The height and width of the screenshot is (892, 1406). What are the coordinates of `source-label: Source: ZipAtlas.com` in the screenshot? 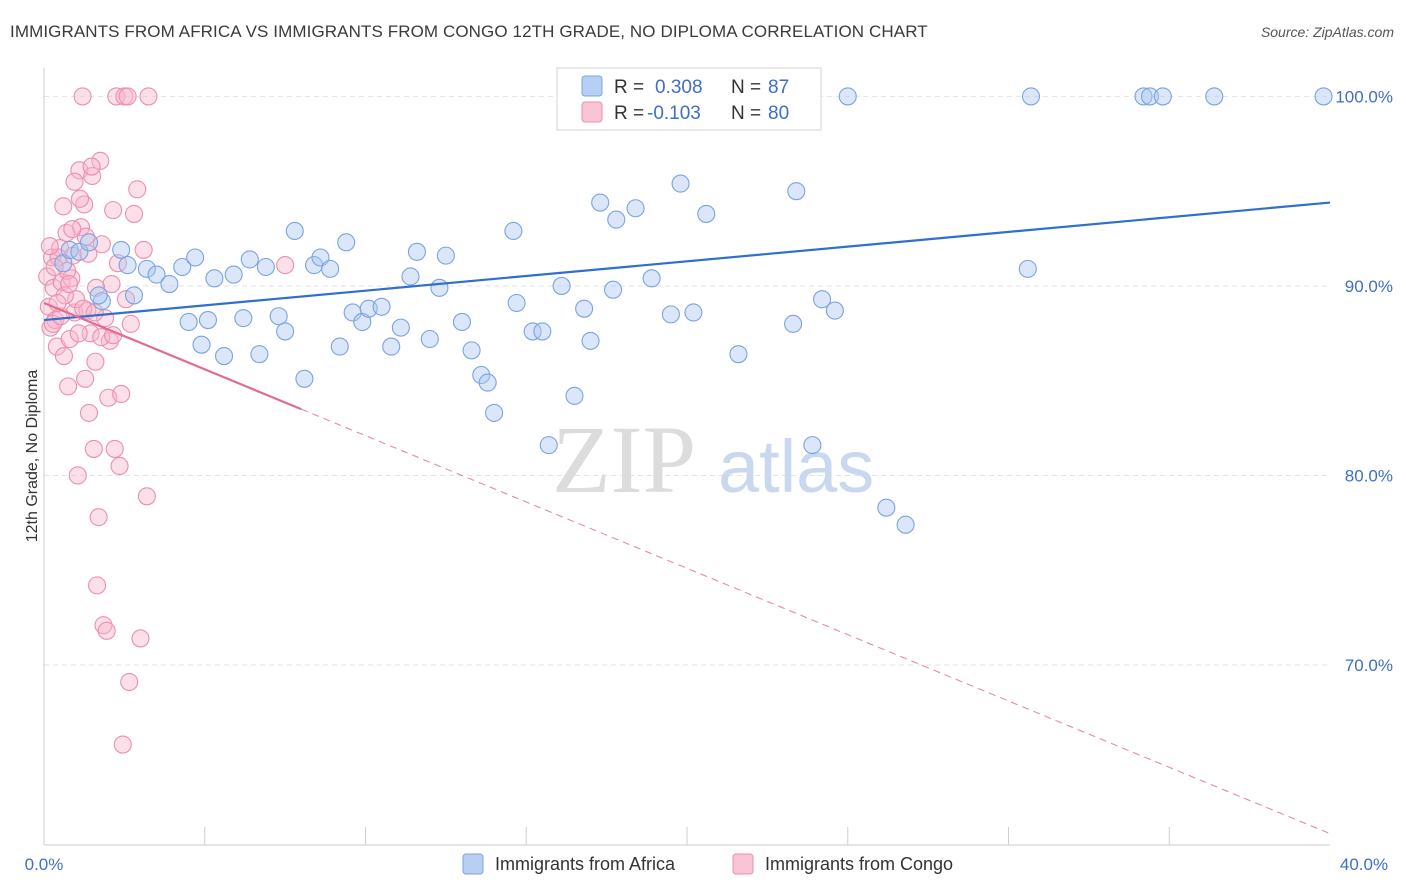 It's located at (1327, 32).